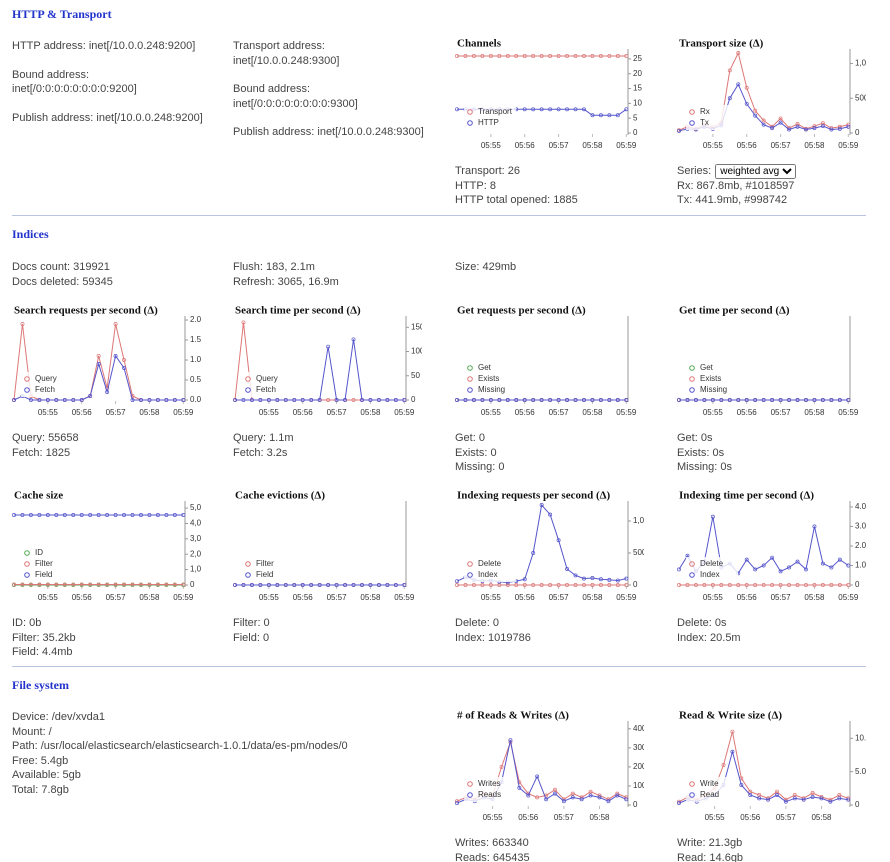  Describe the element at coordinates (266, 389) in the screenshot. I see `legend-label: Fetch` at that location.